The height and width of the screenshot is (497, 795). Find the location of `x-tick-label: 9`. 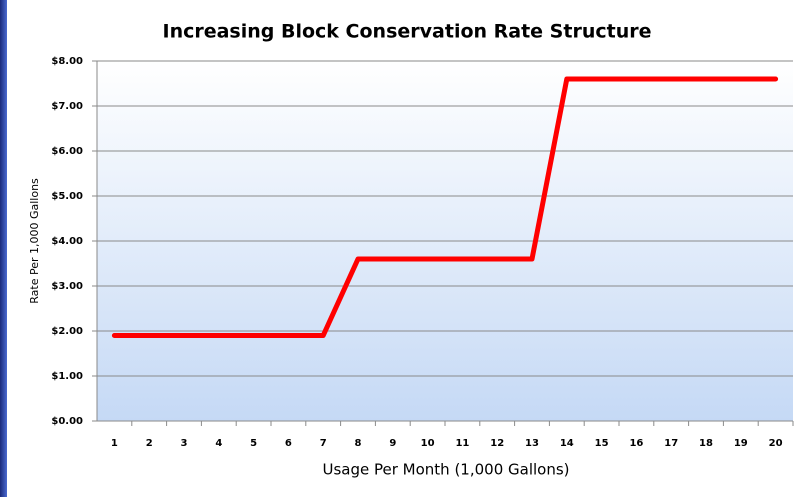

x-tick-label: 9 is located at coordinates (392, 443).